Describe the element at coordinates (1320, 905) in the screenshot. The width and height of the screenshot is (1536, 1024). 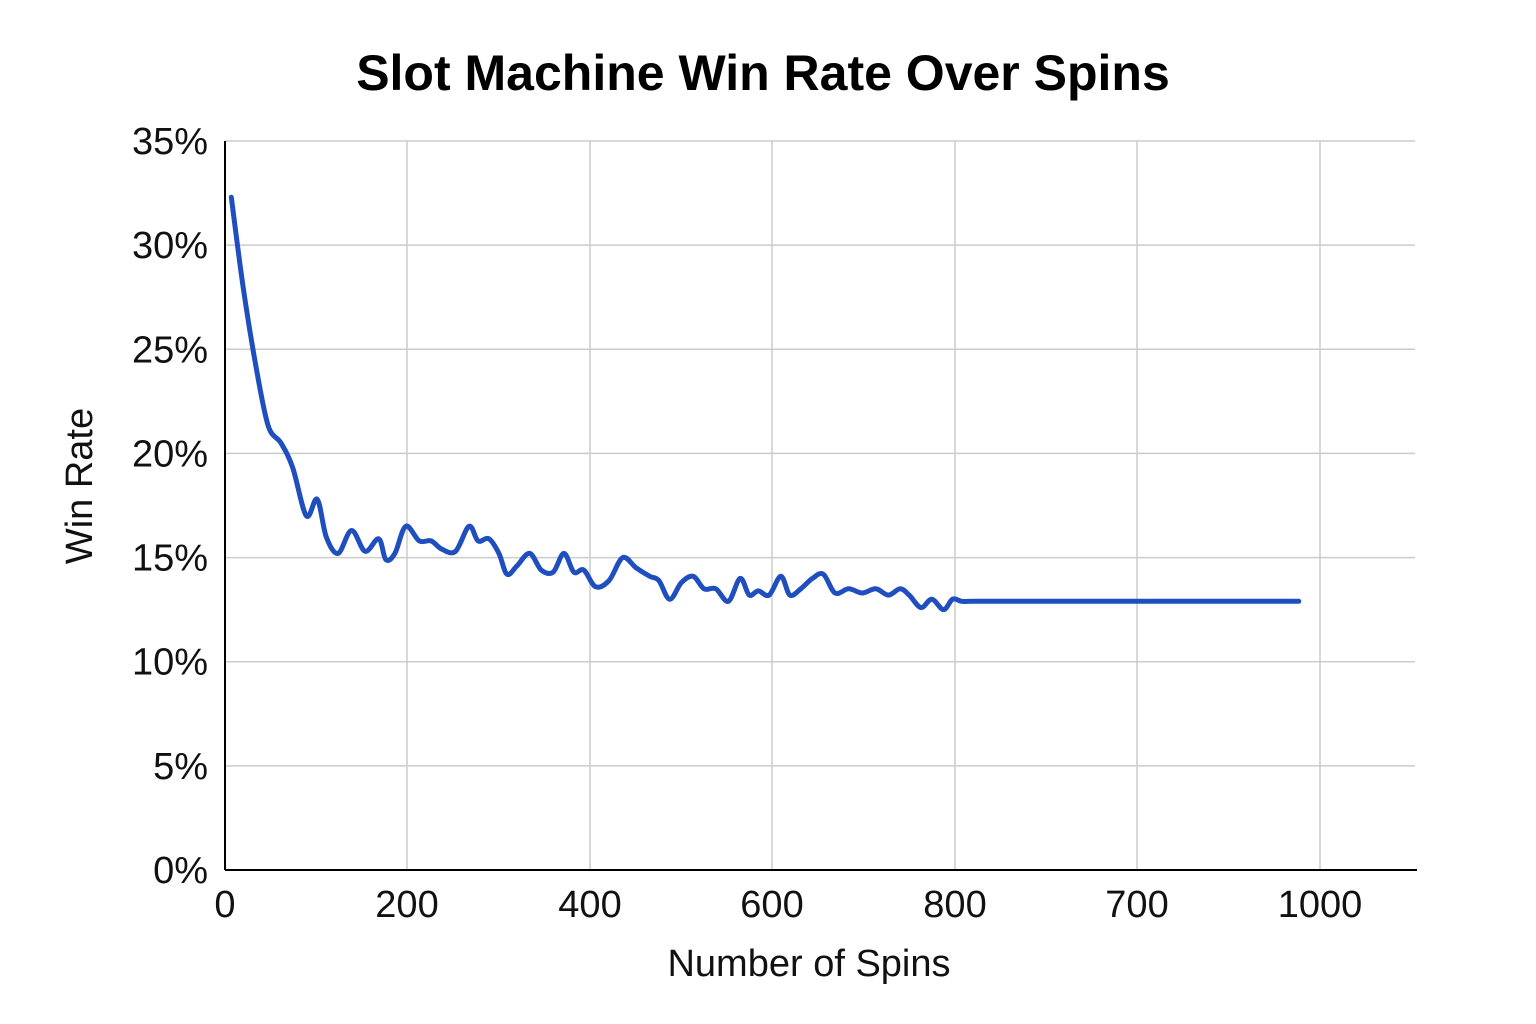
I see `x-tick-label: 1000` at that location.